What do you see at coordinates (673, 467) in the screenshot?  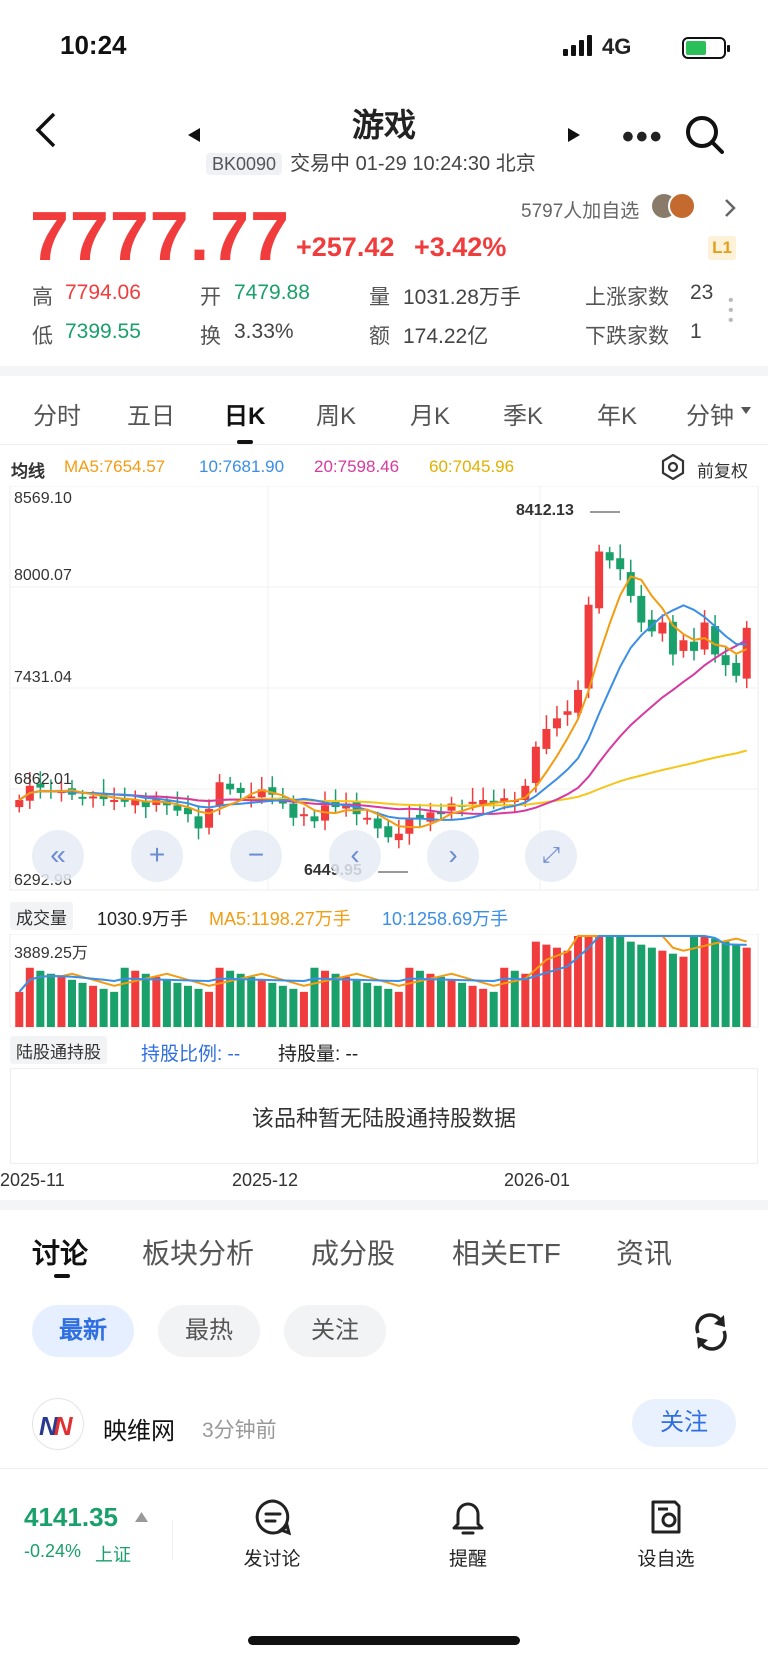 I see `settings-icon` at bounding box center [673, 467].